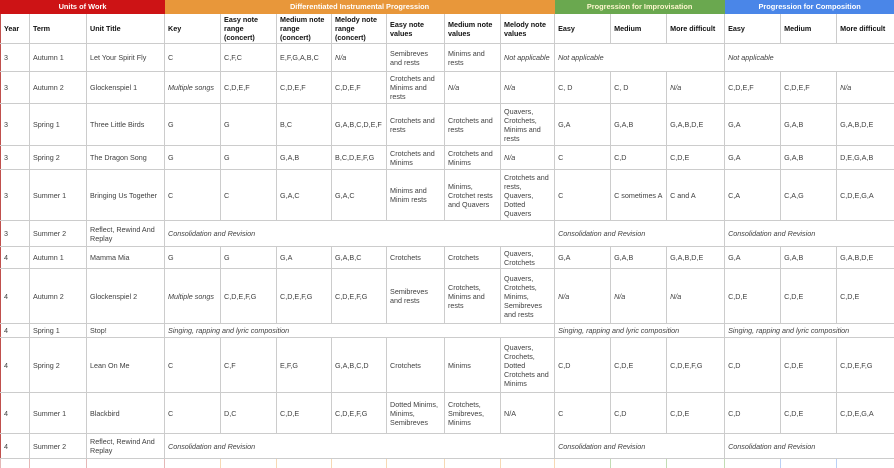 The height and width of the screenshot is (468, 894). I want to click on instrumental-cell: N/a, so click(359, 57).